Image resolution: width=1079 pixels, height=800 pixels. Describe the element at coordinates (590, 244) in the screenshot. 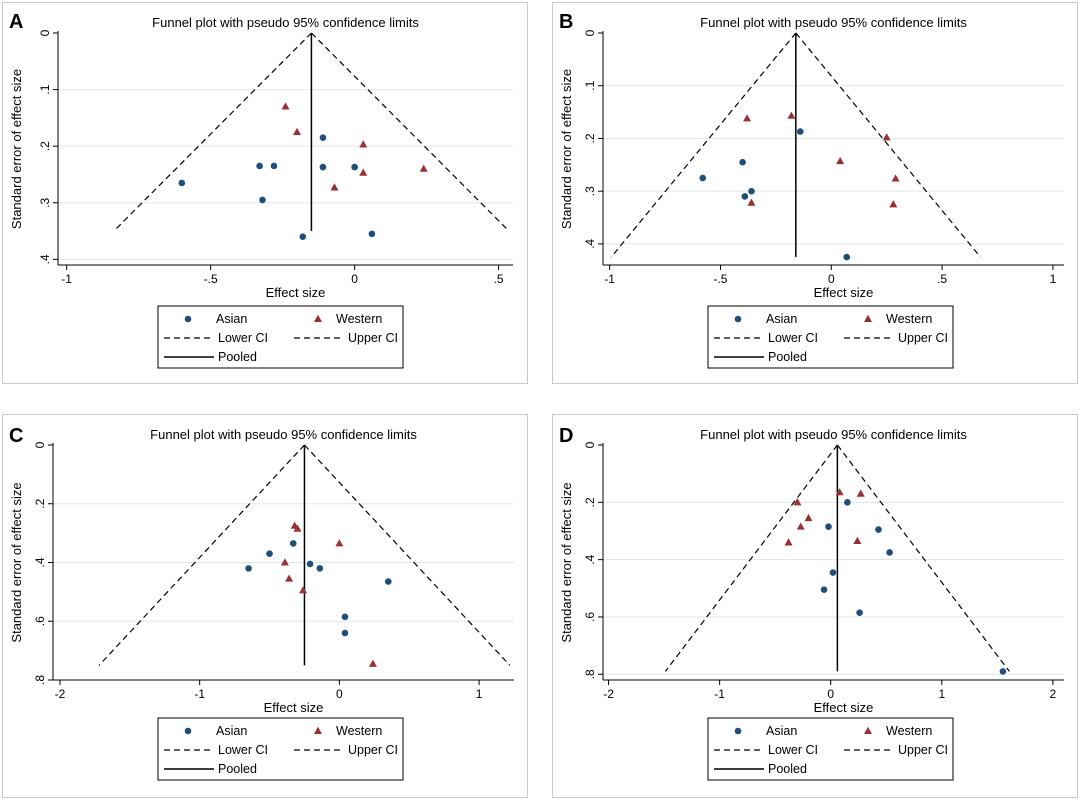

I see `y-tick-label-b-4: .4` at that location.